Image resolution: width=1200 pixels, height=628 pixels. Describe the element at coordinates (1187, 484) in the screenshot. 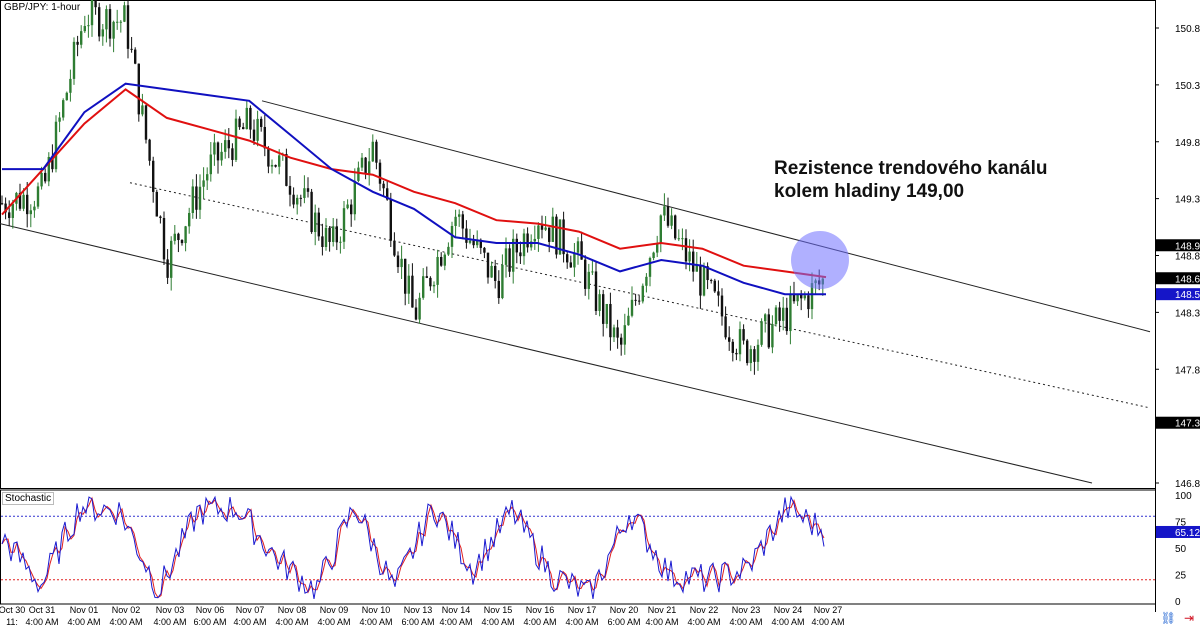

I see `price-tick-label: 146.84` at that location.